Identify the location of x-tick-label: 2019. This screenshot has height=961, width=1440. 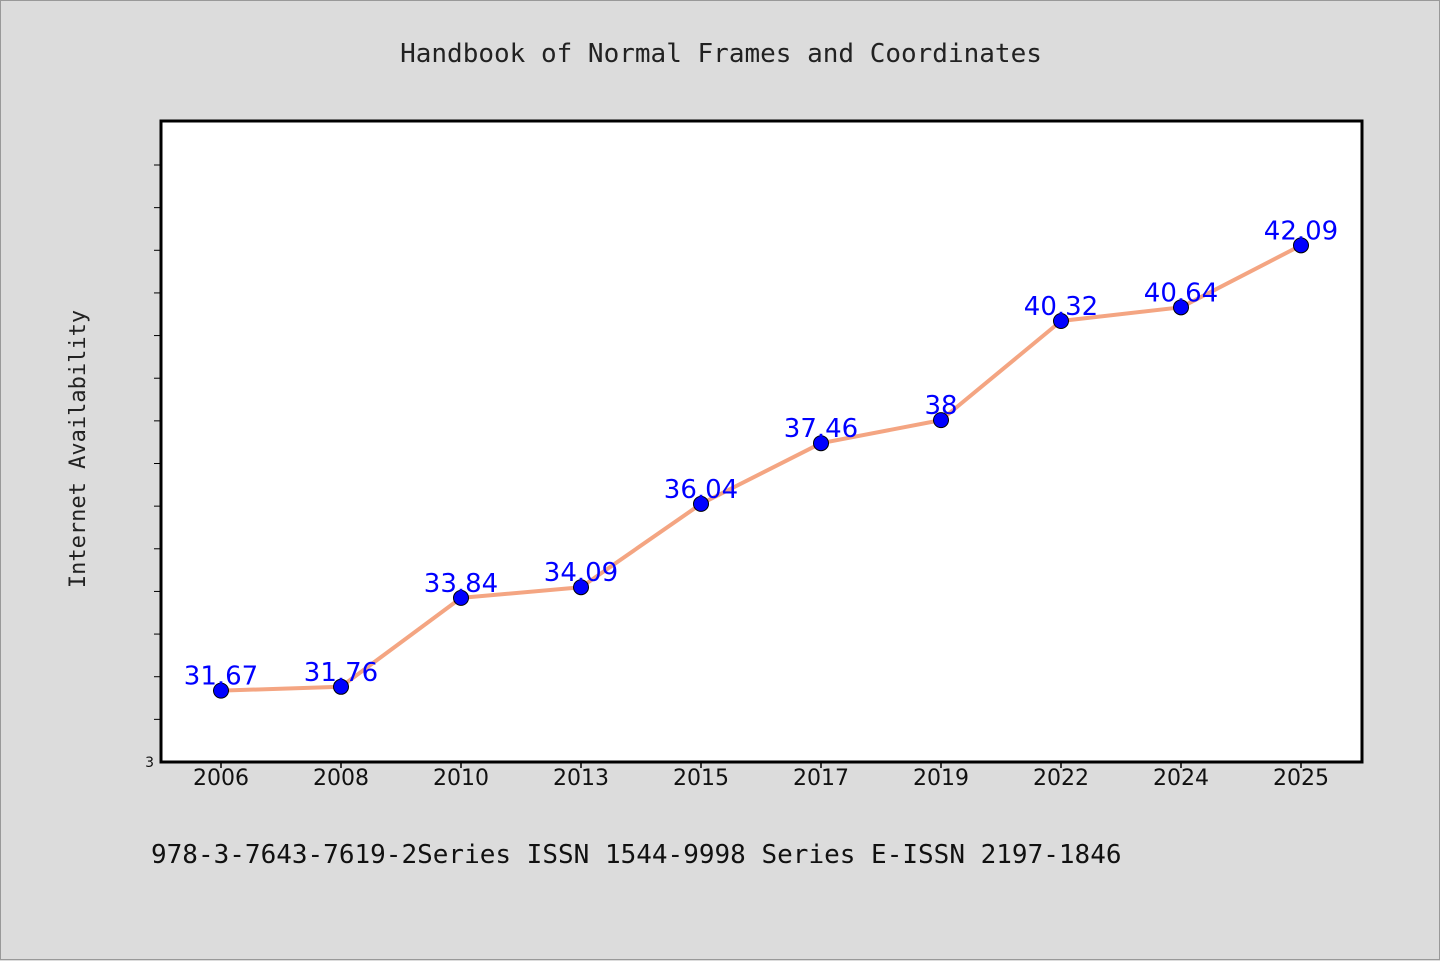
(941, 778).